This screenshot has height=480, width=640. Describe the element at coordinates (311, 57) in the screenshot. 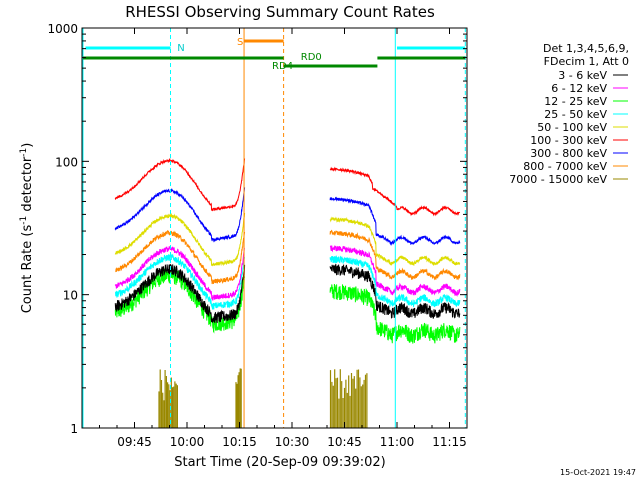

I see `rd0-label: RD0` at that location.